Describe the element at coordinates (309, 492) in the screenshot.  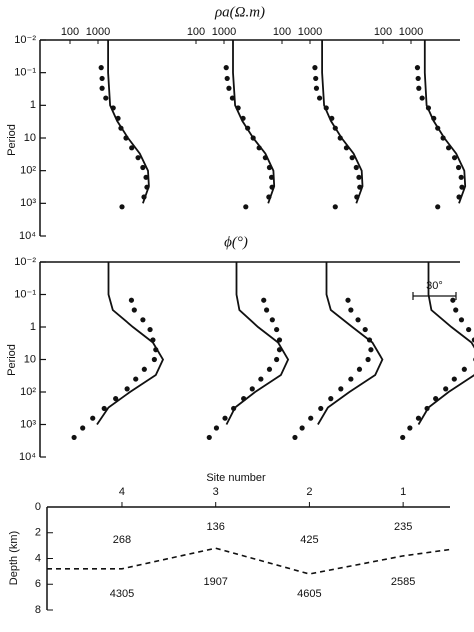
I see `x-tick-label: 2` at that location.